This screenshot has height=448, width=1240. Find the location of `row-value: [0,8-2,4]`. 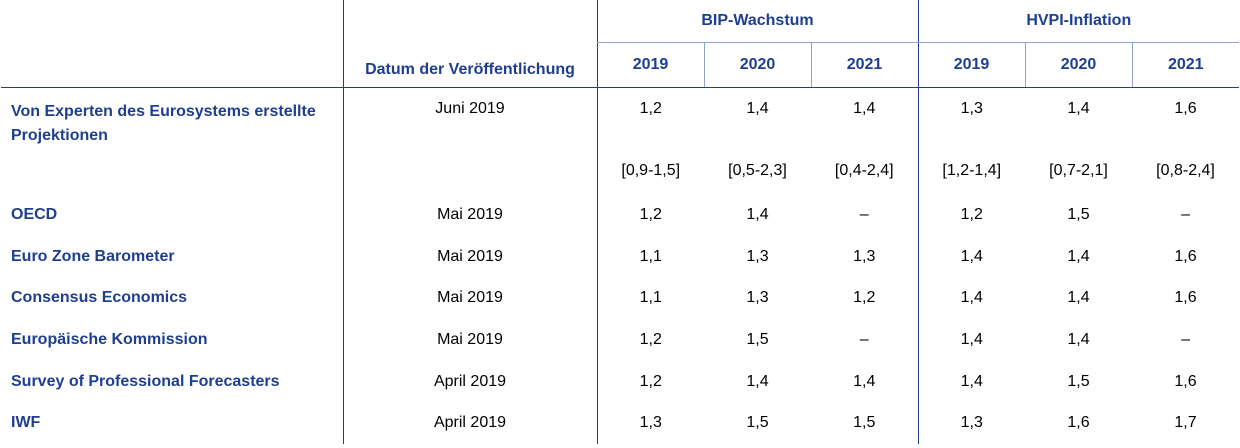

row-value: [0,8-2,4] is located at coordinates (1185, 170).